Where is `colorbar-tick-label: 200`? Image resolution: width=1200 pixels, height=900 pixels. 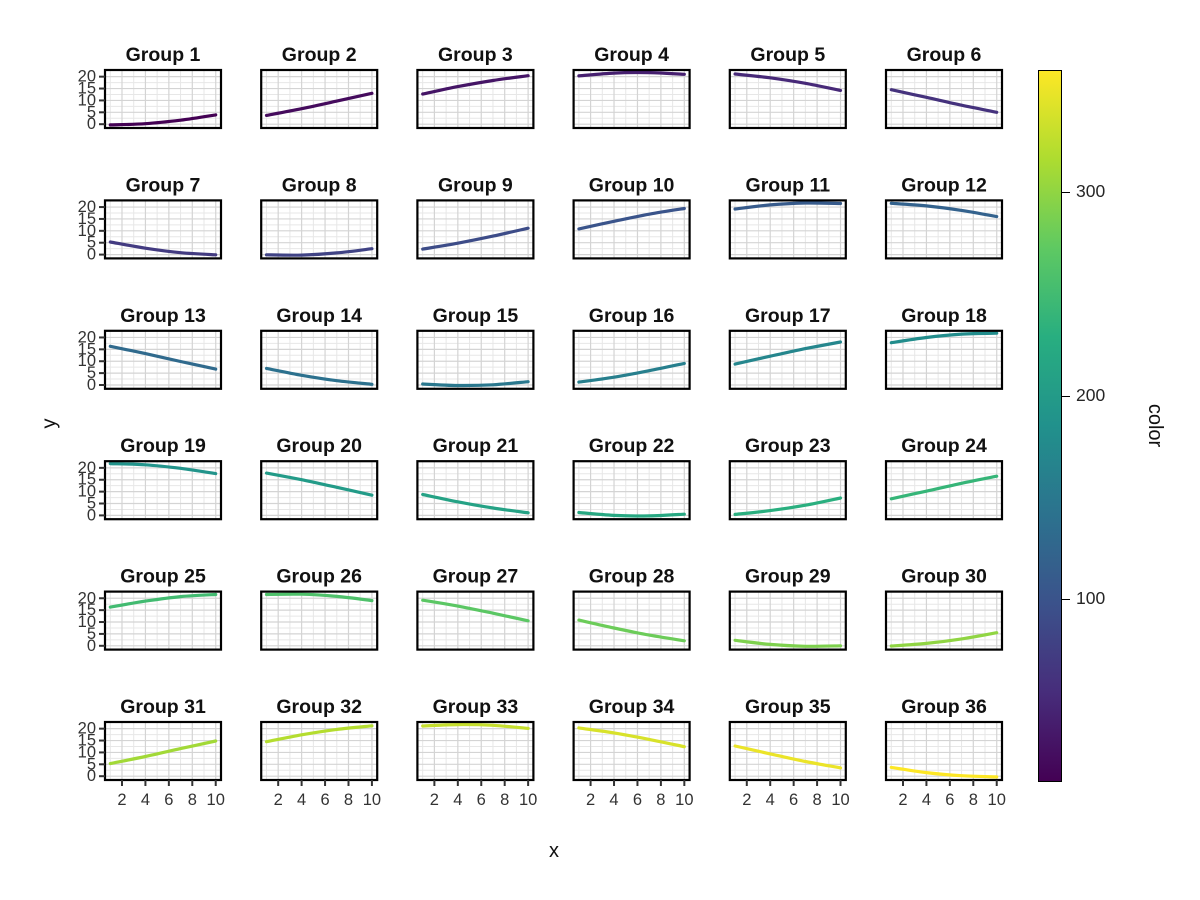 colorbar-tick-label: 200 is located at coordinates (1091, 394).